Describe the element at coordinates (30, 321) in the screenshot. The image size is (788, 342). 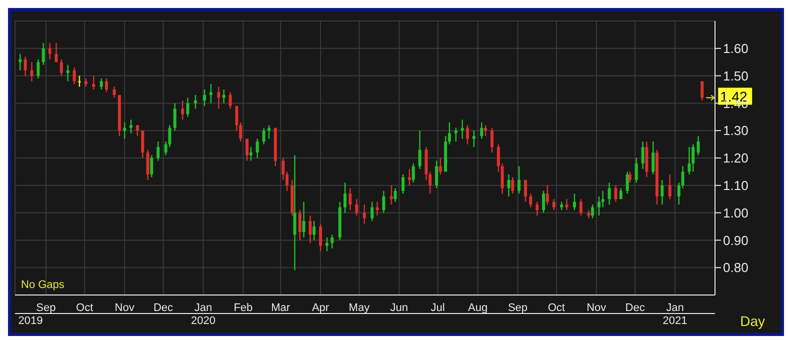
I see `x2-tick-label: 2019` at that location.